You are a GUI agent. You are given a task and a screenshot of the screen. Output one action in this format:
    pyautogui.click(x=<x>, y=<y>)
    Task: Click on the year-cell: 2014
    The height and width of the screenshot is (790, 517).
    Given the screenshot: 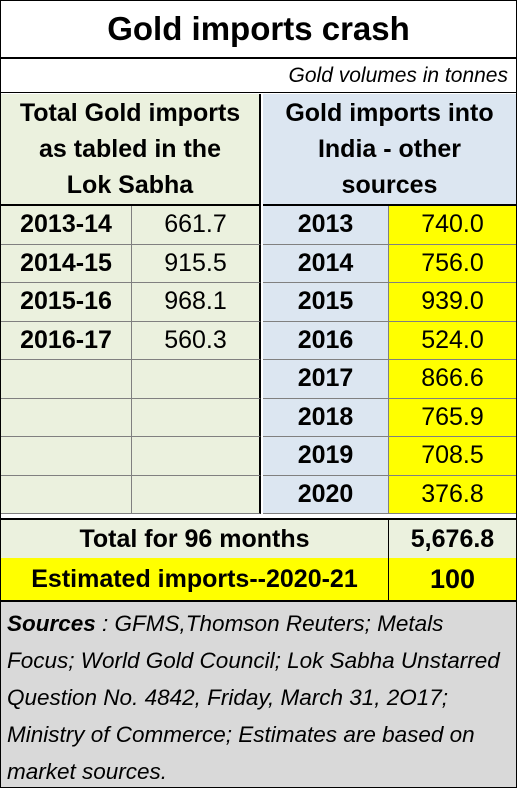 What is the action you would take?
    pyautogui.click(x=326, y=263)
    